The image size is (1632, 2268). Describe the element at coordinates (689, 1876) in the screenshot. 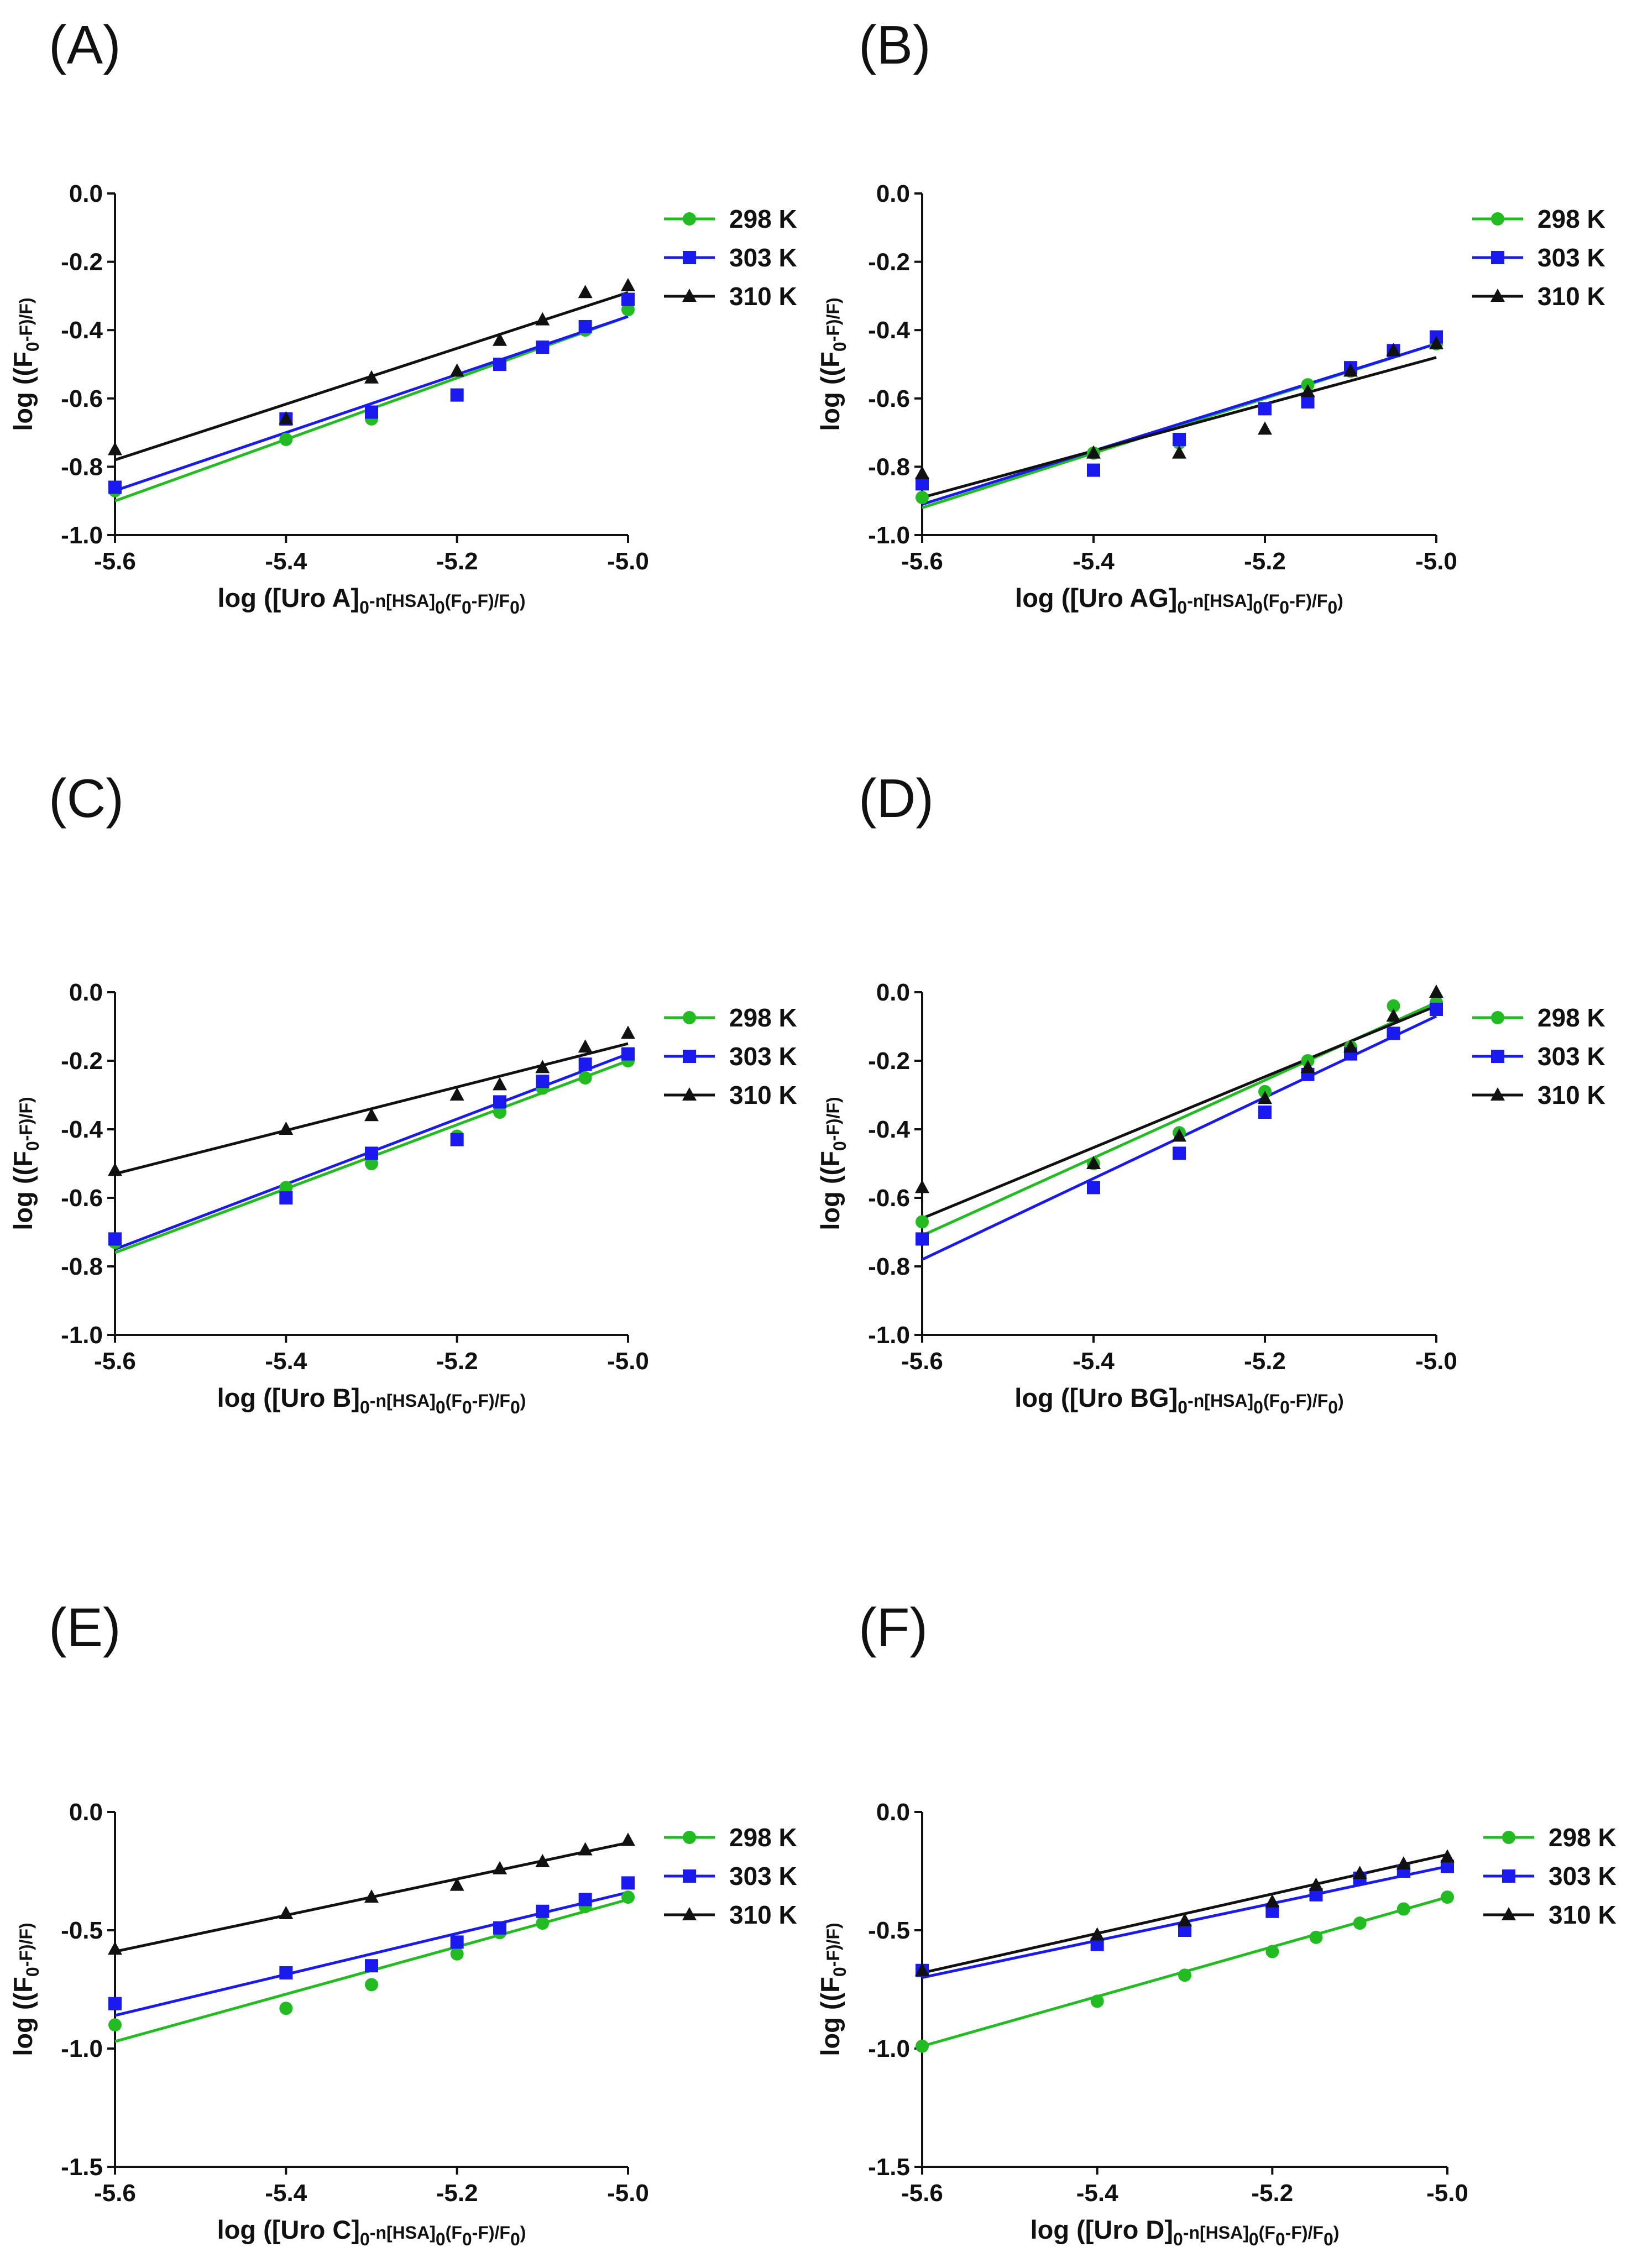

I see `legend-marker-303k` at that location.